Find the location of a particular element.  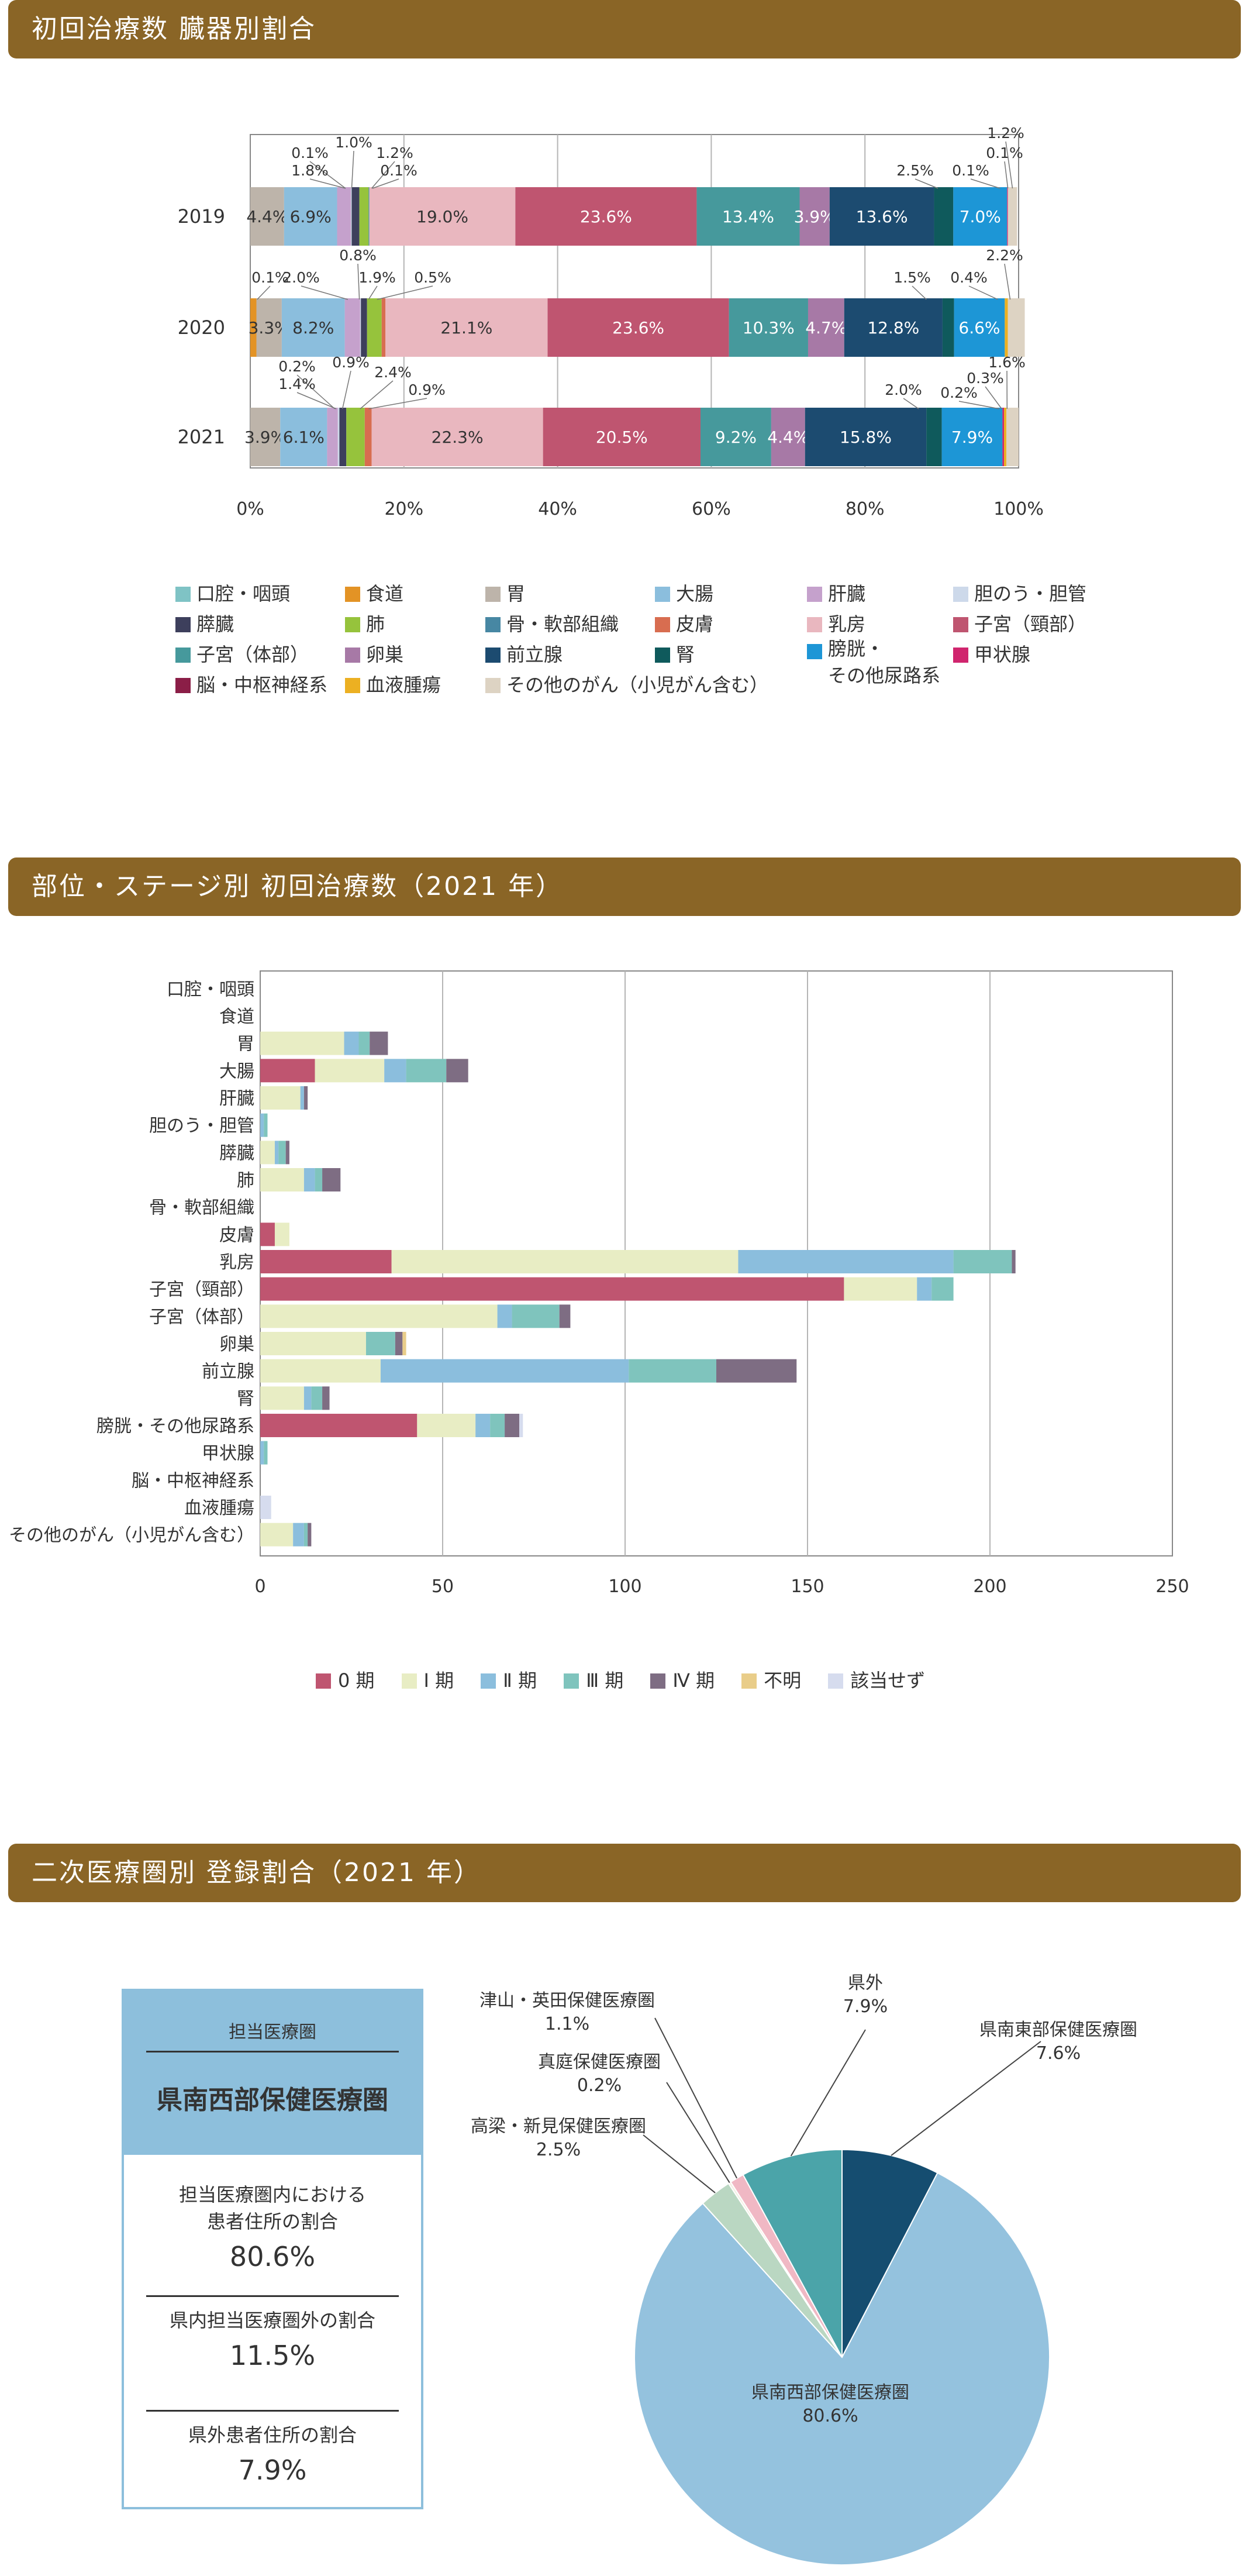

section-title: 二次医療圏別 登録割合（2021 年） is located at coordinates (256, 1873).